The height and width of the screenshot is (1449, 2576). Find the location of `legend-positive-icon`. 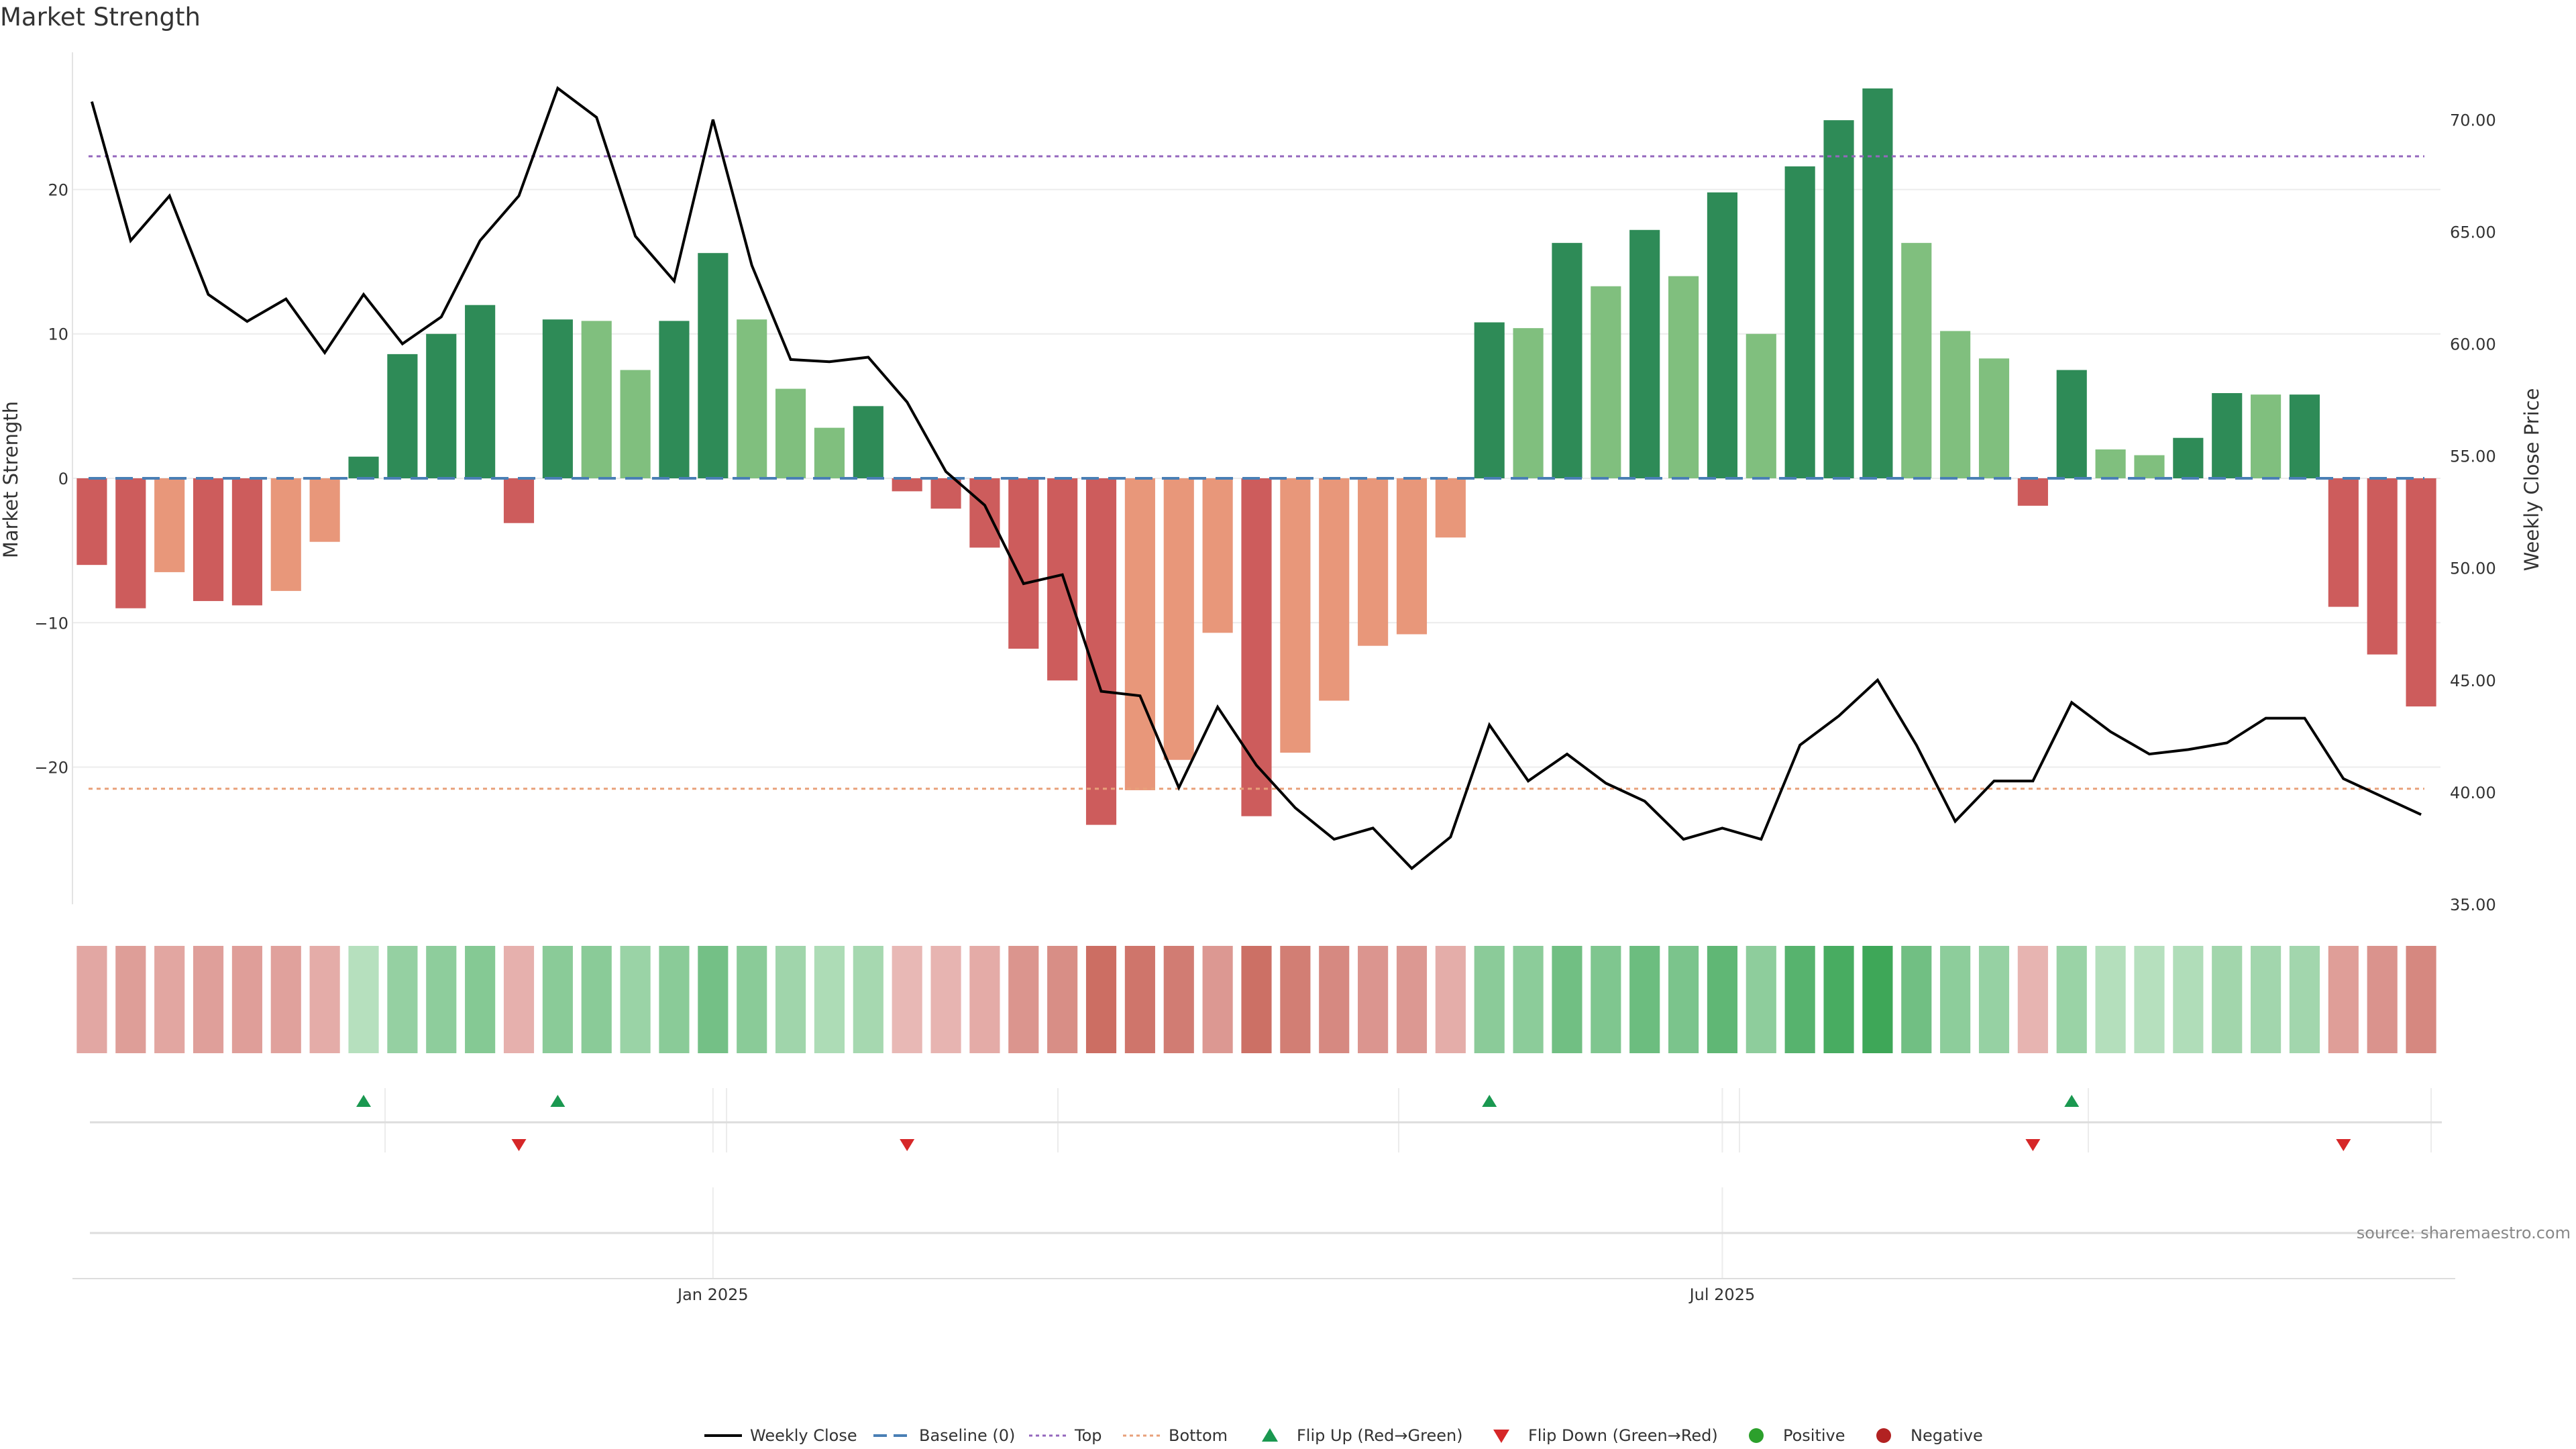

legend-positive-icon is located at coordinates (1756, 1435).